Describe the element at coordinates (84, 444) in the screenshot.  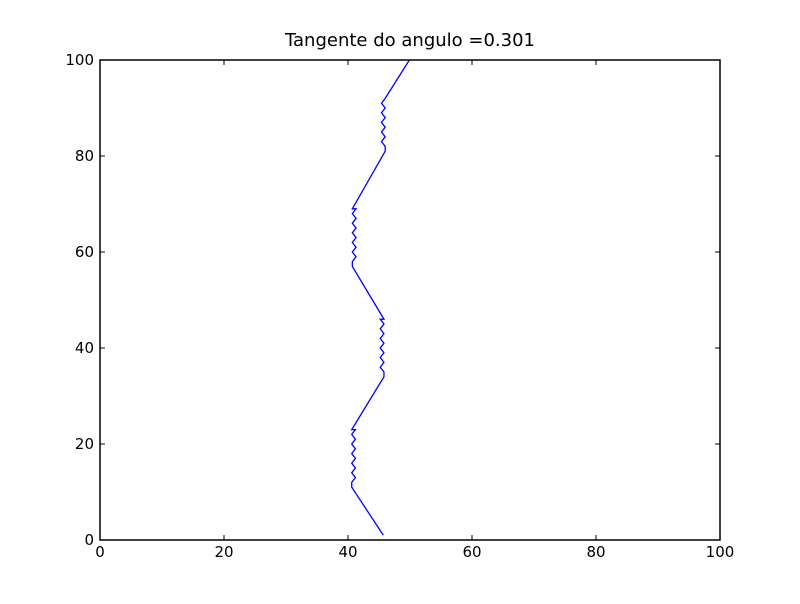
I see `y-tick-label: 20` at that location.